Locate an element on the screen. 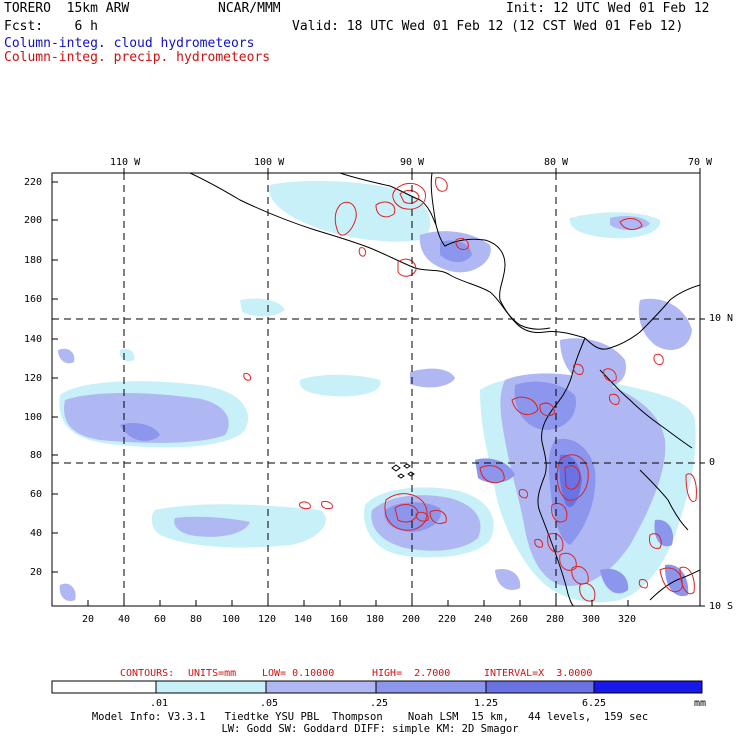  x-tick-label: 320 is located at coordinates (627, 619).